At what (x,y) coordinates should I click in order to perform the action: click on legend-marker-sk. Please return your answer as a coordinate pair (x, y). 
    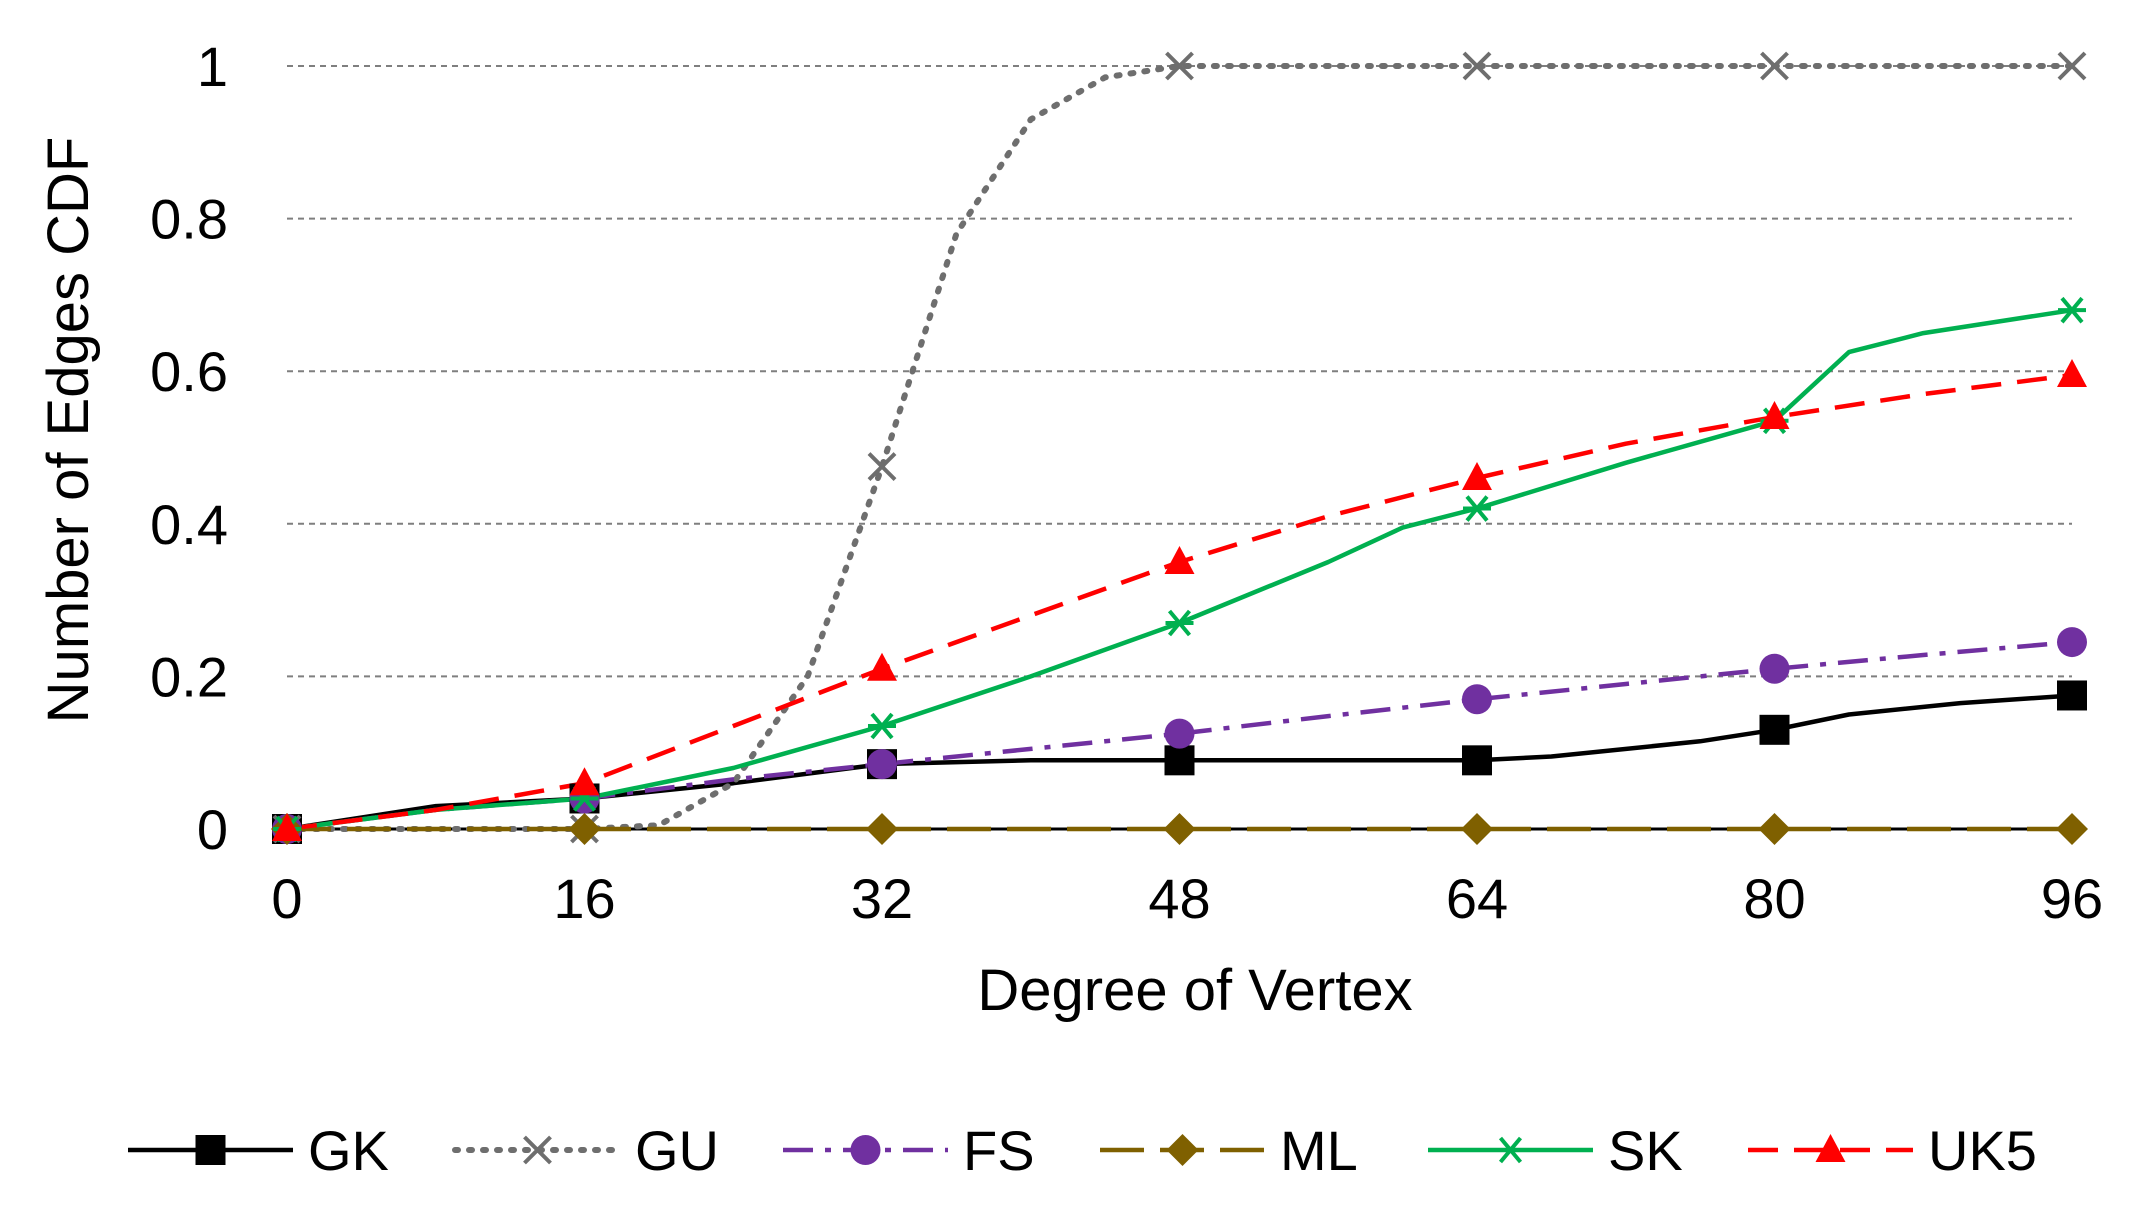
    Looking at the image, I should click on (1510, 1150).